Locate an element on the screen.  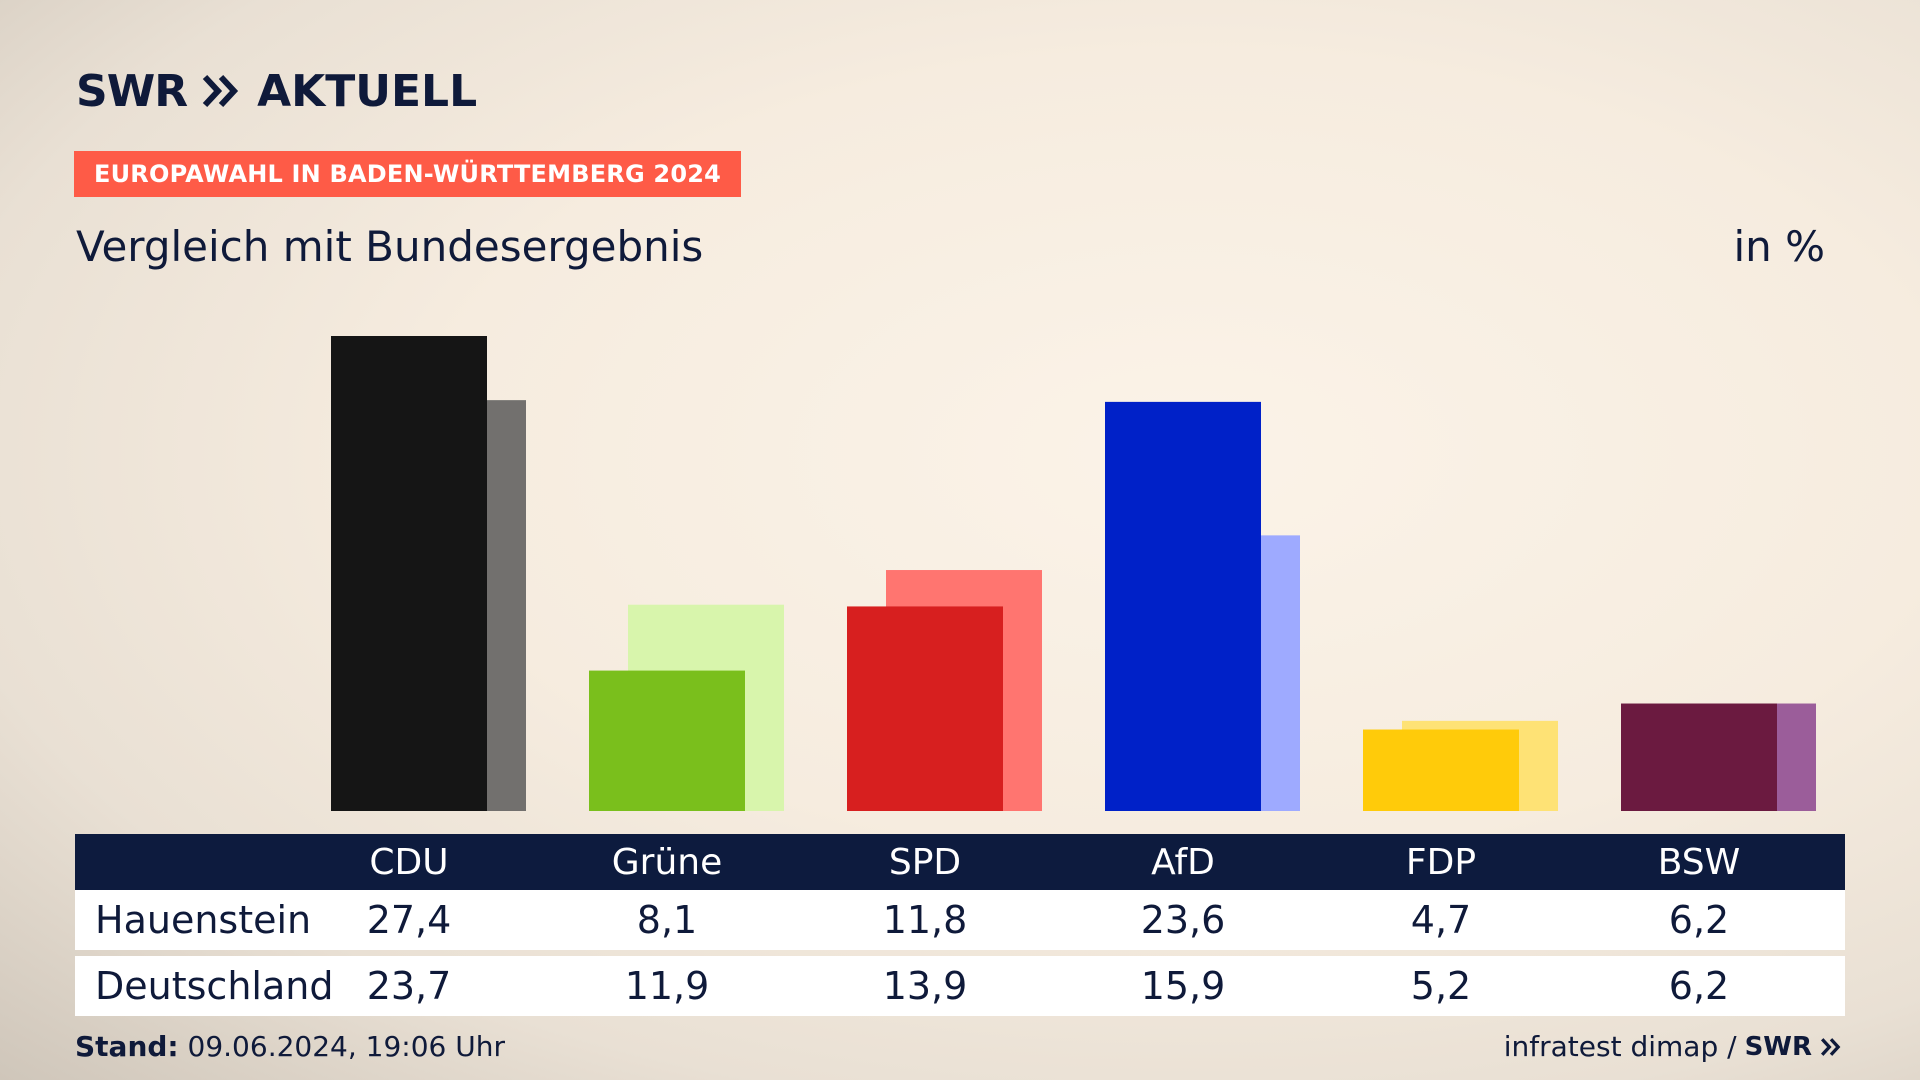
bar-hauenstein-fdp is located at coordinates (1441, 770).